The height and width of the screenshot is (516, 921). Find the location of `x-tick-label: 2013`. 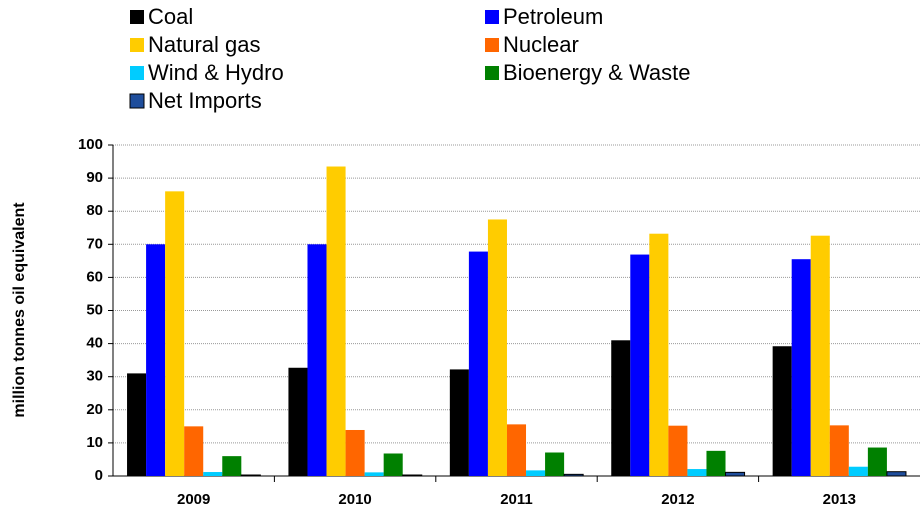

x-tick-label: 2013 is located at coordinates (839, 499).